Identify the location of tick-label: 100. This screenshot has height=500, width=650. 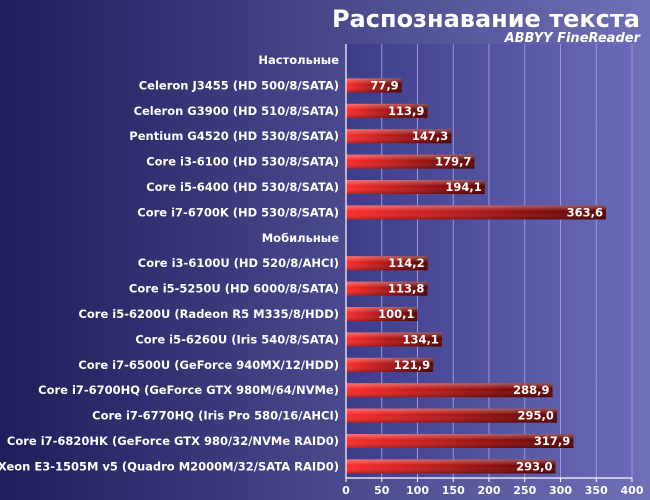
(417, 490).